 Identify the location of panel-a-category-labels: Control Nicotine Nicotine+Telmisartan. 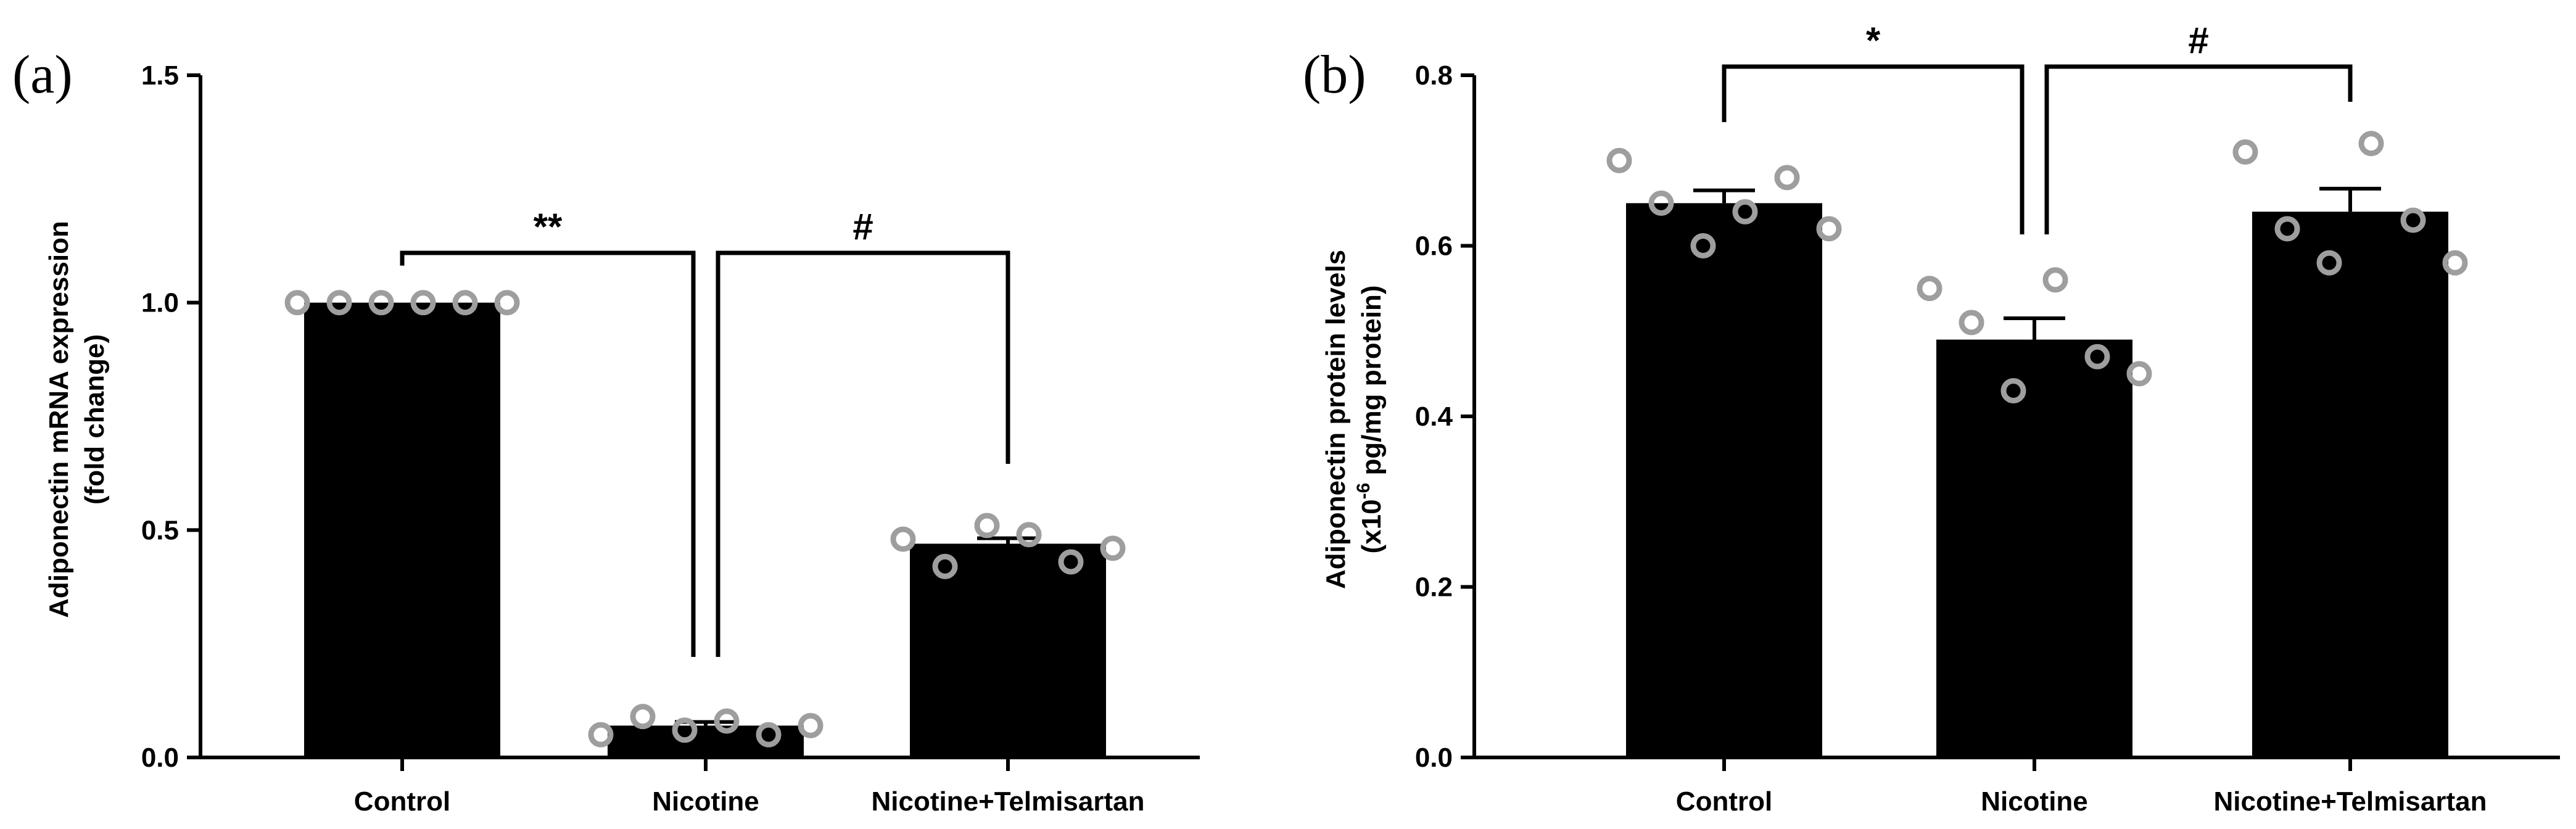
(750, 787).